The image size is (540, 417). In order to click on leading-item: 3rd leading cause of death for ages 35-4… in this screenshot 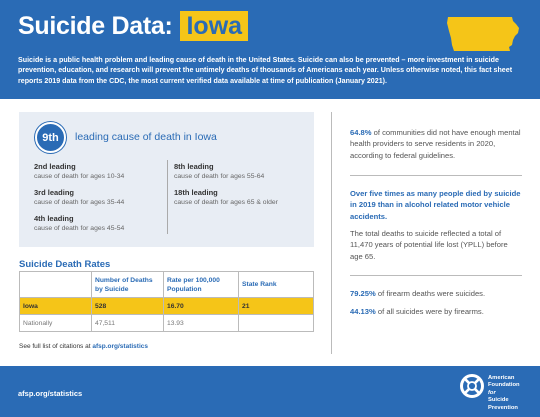, I will do `click(79, 197)`.